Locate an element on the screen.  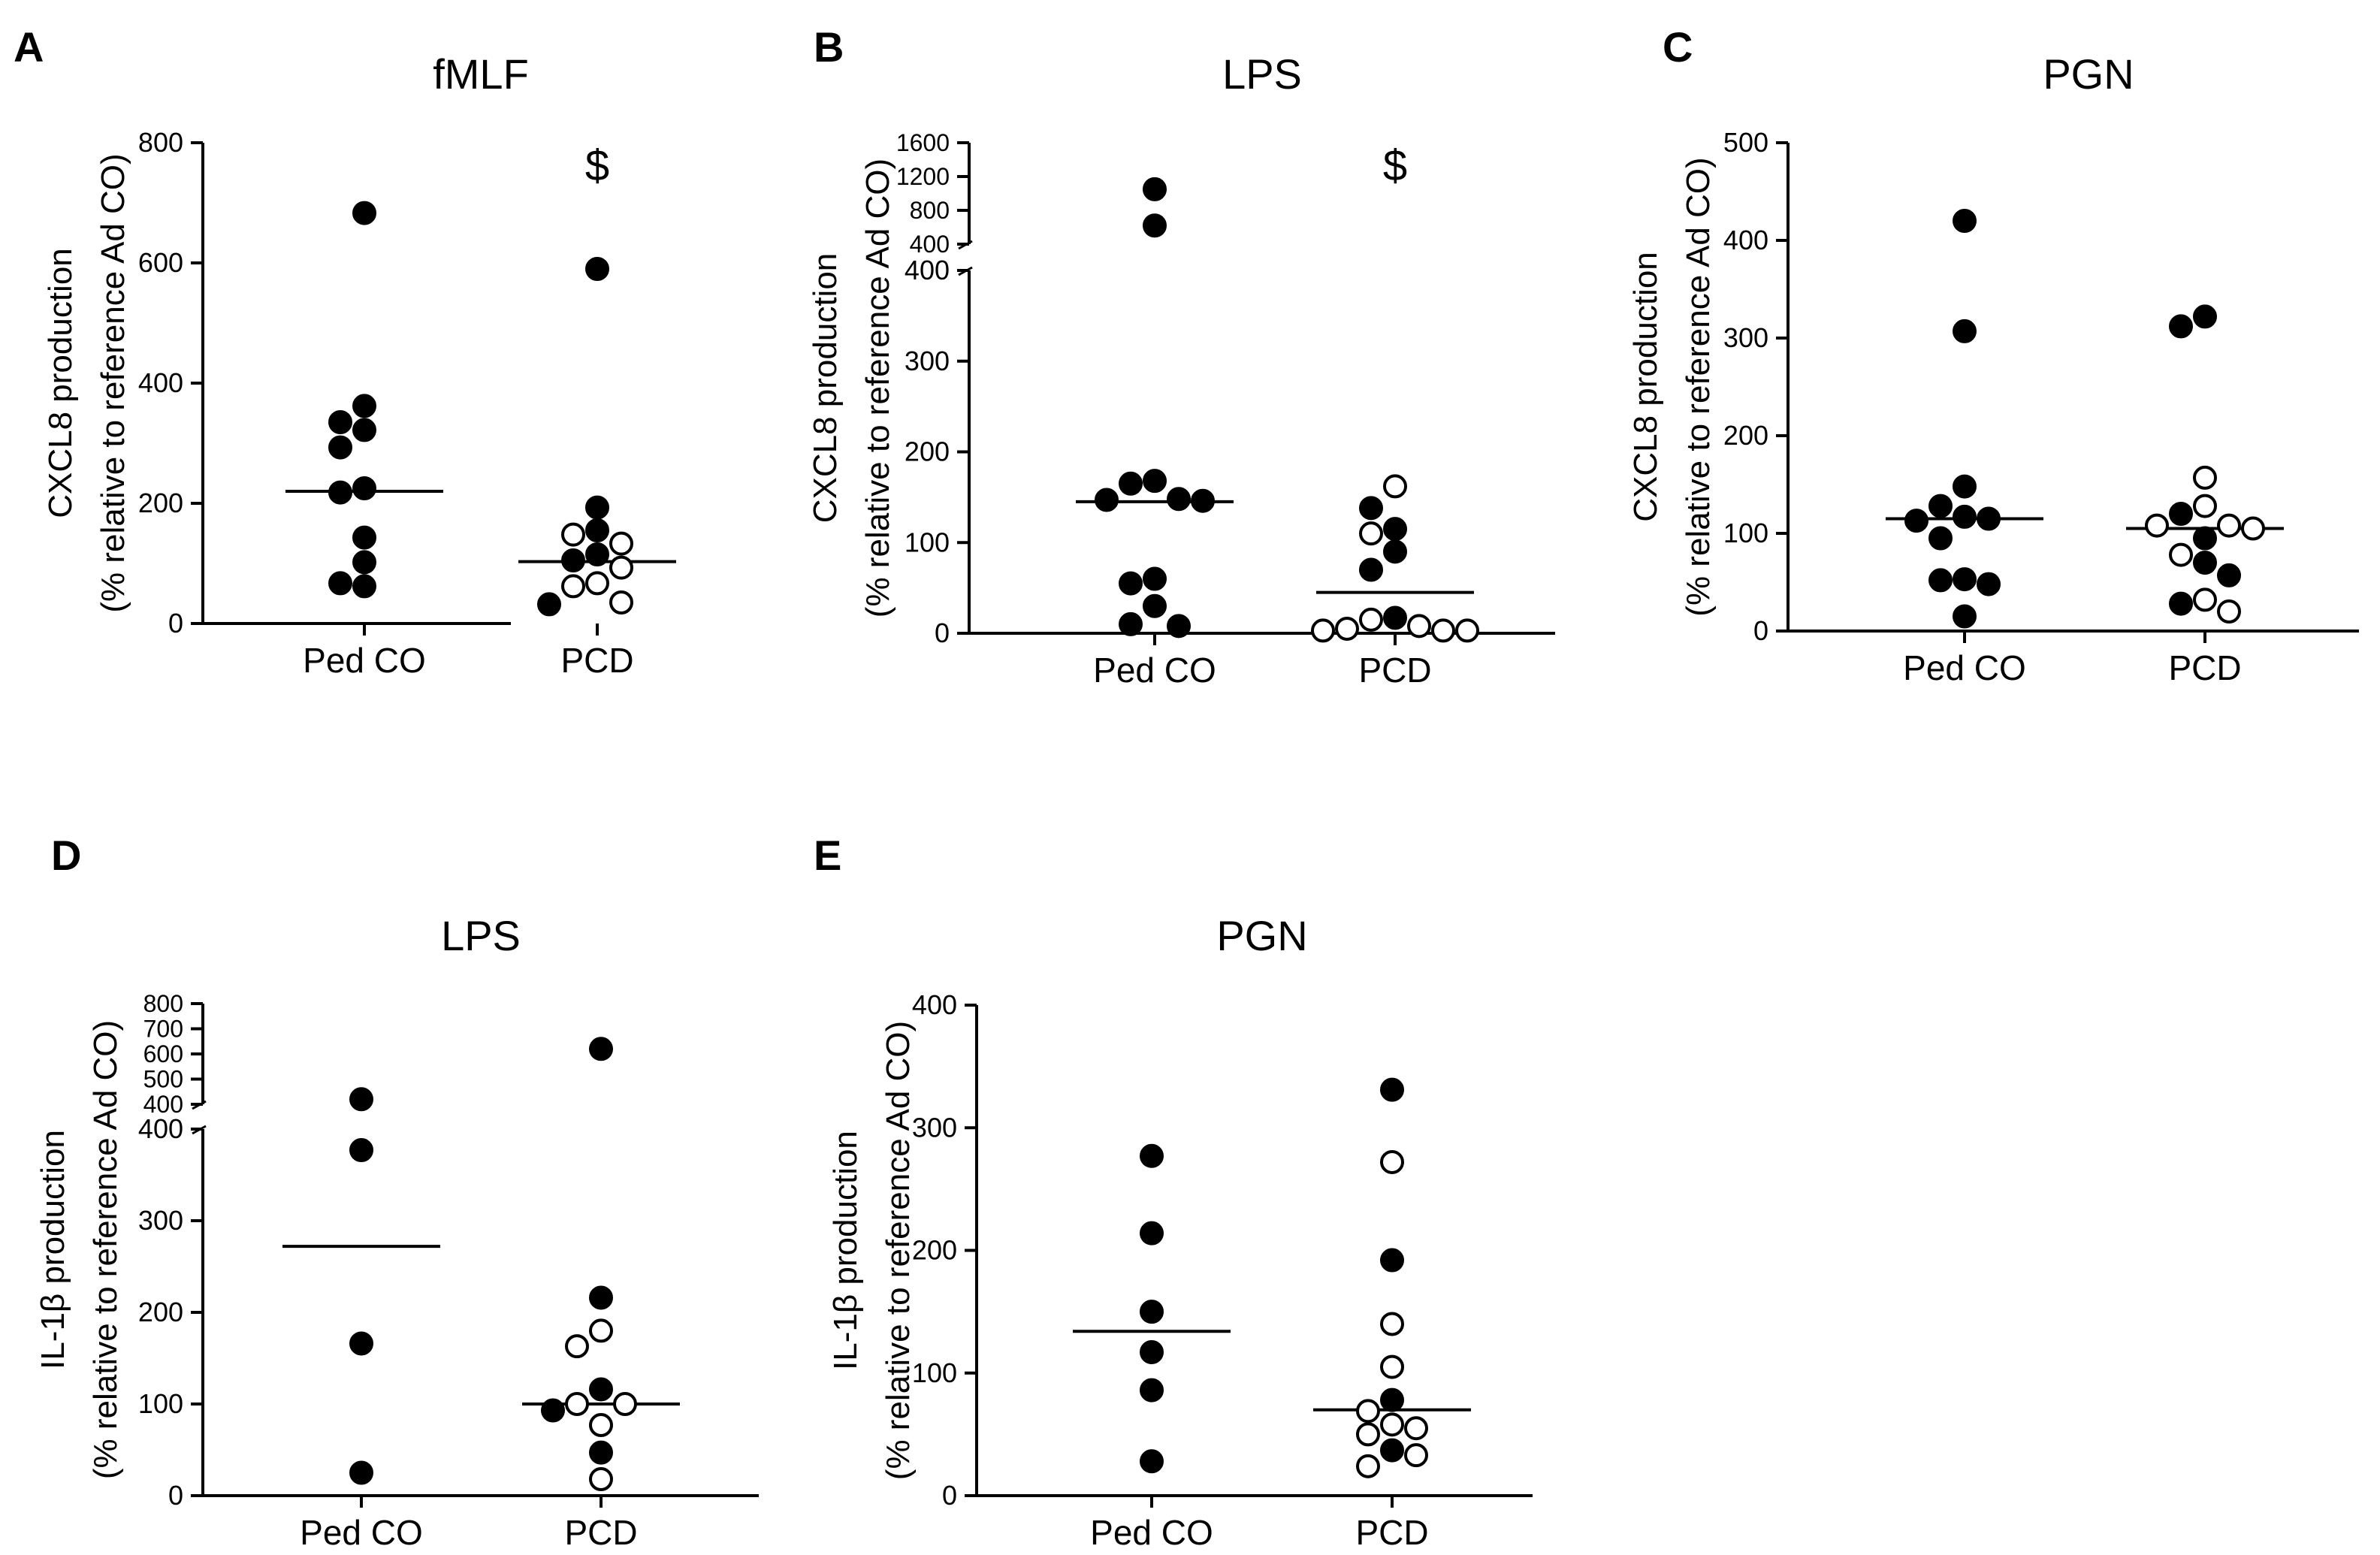
y-axis-title-line: IL-1β production is located at coordinates (53, 1249).